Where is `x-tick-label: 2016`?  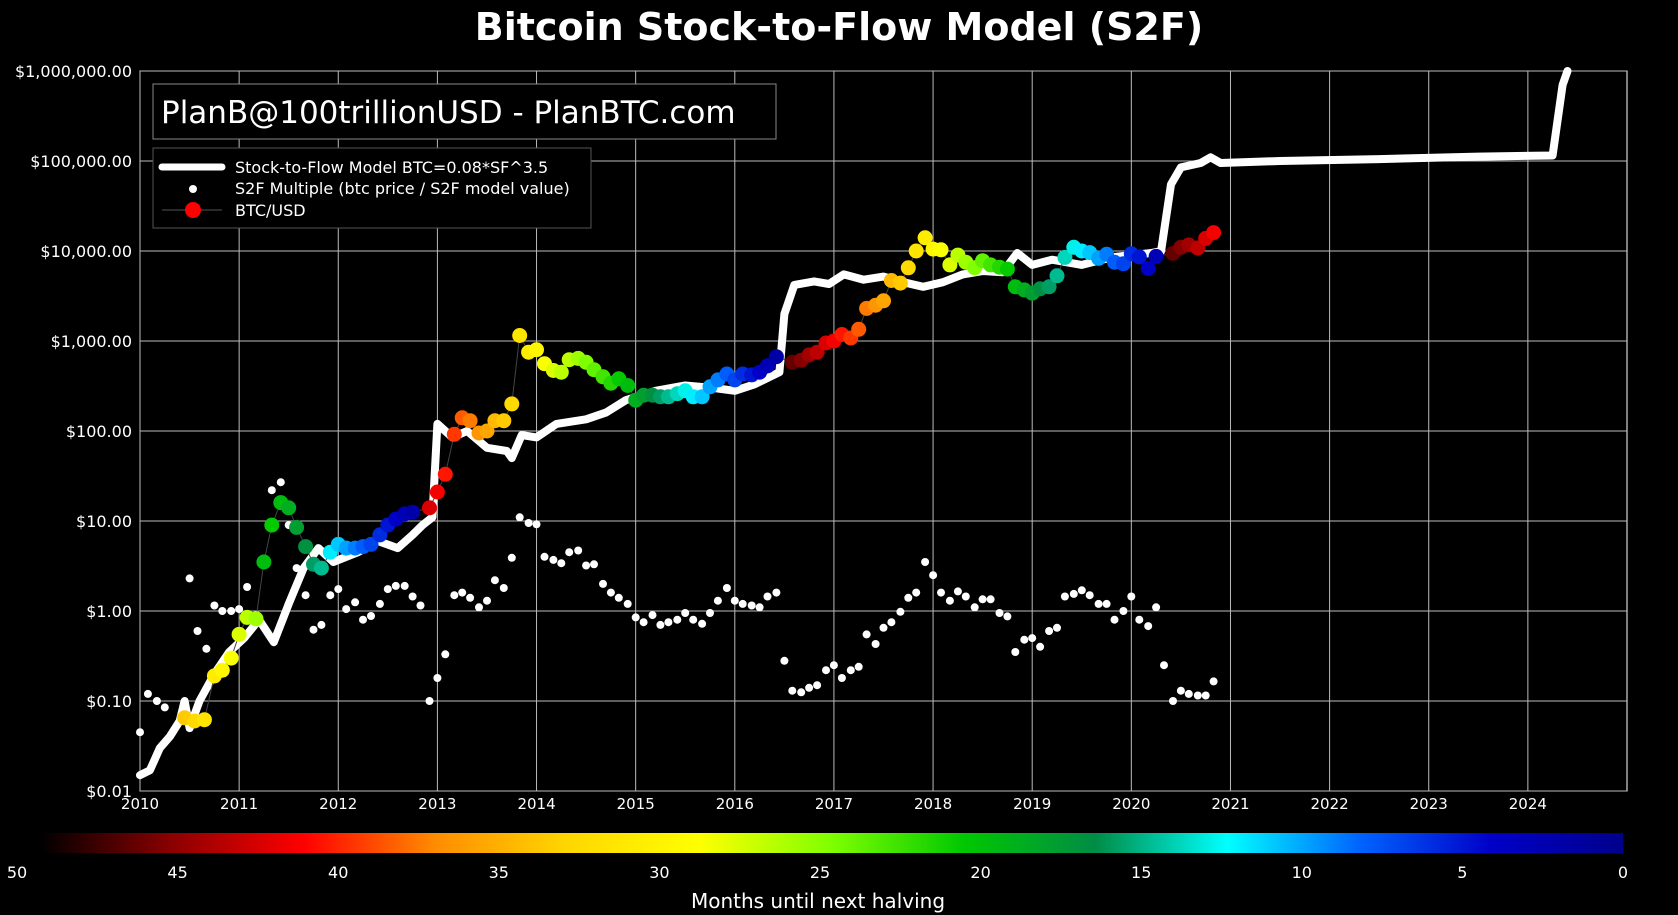 x-tick-label: 2016 is located at coordinates (735, 804).